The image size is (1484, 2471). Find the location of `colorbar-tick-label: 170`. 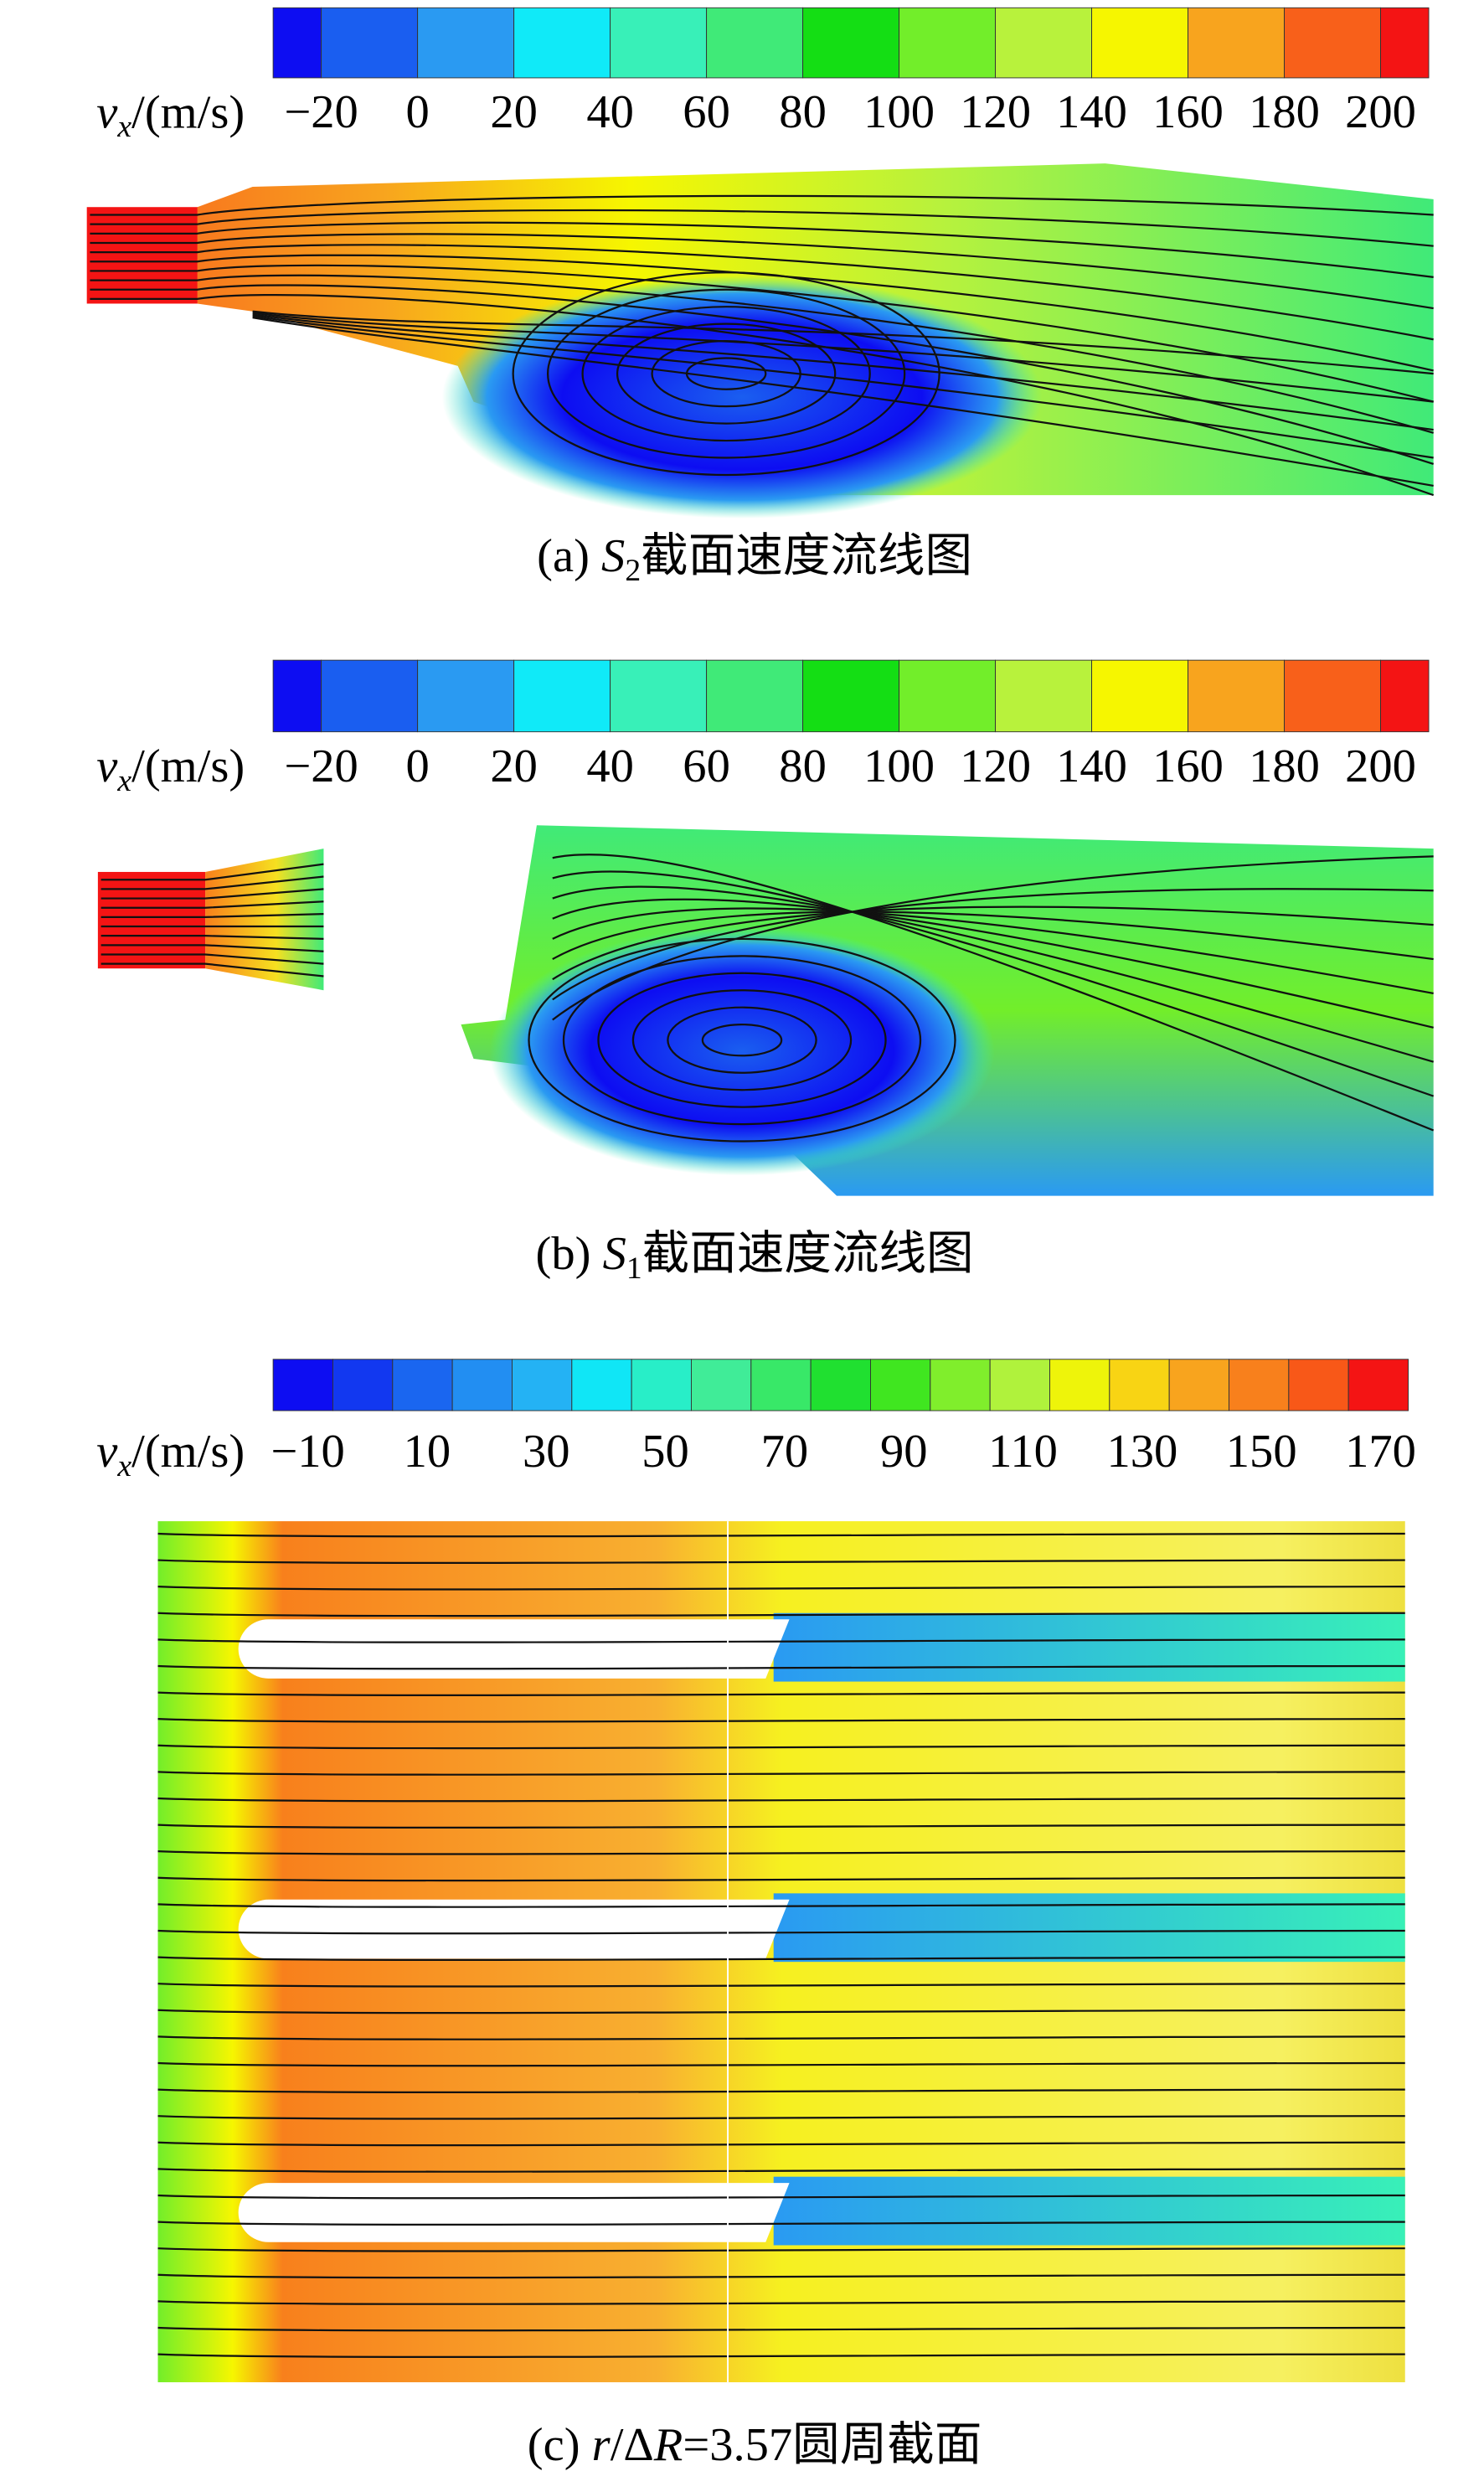

colorbar-tick-label: 170 is located at coordinates (1380, 1452).